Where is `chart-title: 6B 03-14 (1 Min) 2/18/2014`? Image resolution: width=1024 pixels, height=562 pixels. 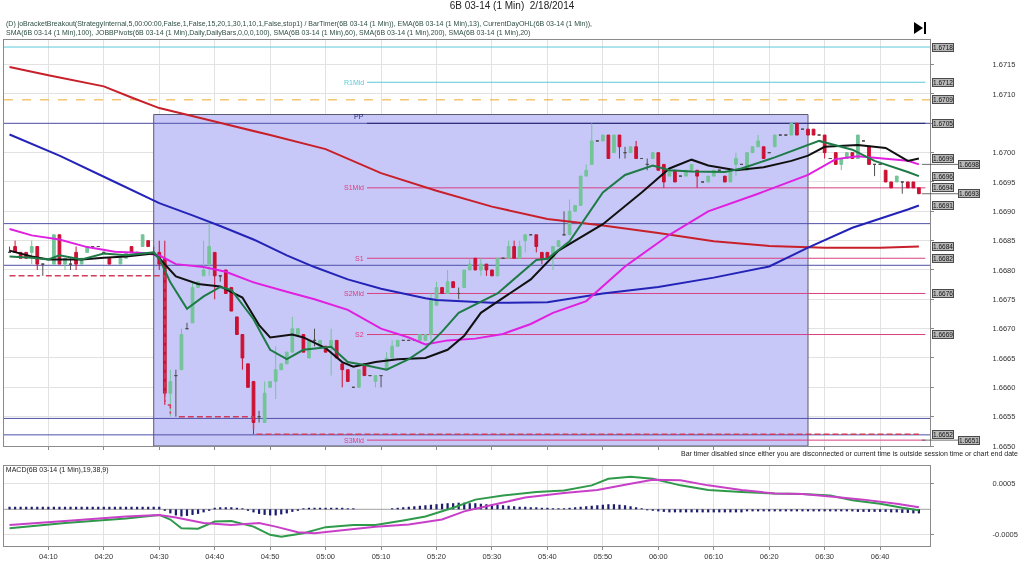 chart-title: 6B 03-14 (1 Min) 2/18/2014 is located at coordinates (512, 5).